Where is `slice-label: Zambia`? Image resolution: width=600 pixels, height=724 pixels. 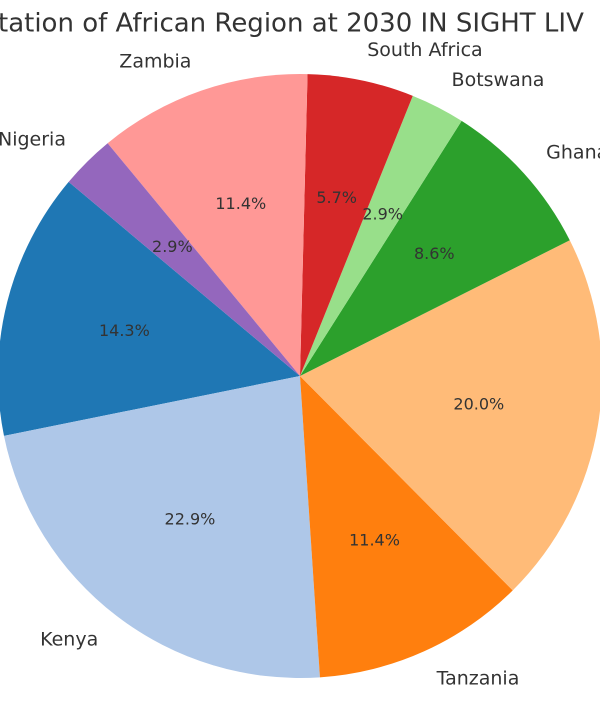
slice-label: Zambia is located at coordinates (155, 62).